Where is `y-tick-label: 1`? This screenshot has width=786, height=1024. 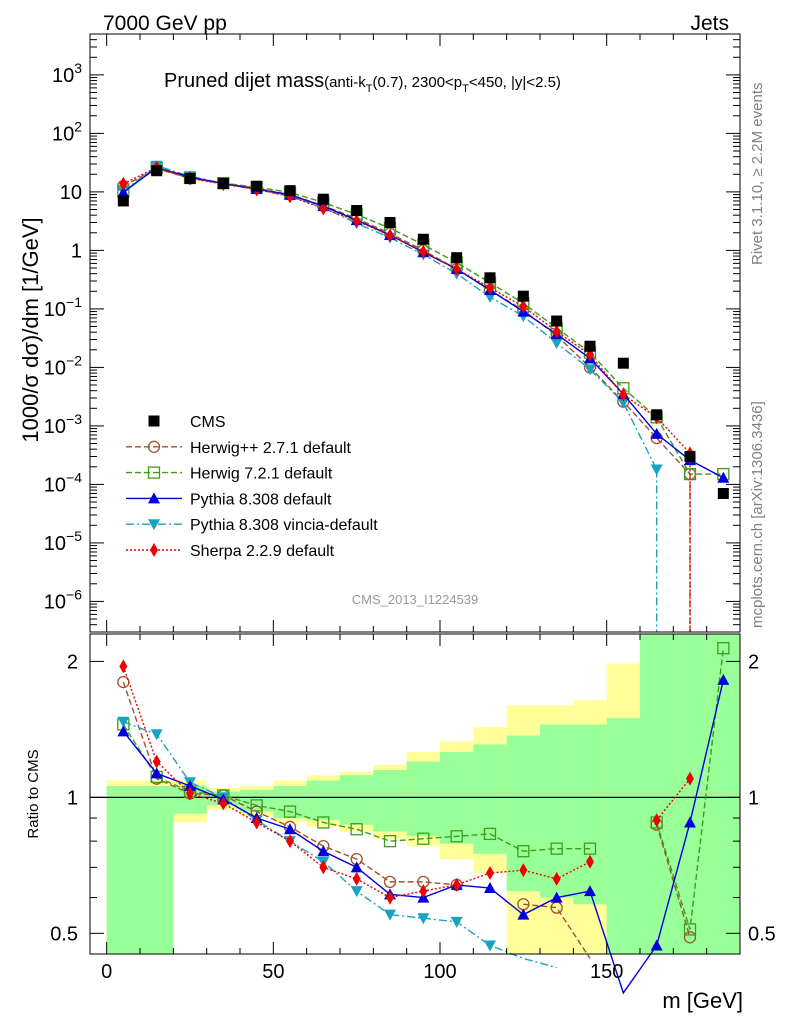 y-tick-label: 1 is located at coordinates (76, 251).